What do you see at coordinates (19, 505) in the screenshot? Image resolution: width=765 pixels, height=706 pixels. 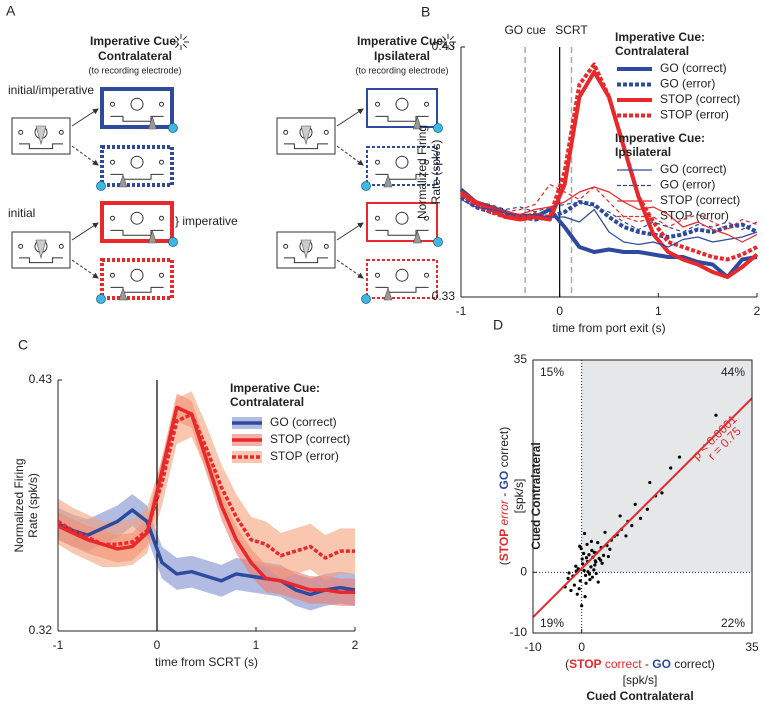 I see `y-axis-label: Normalized Firing` at bounding box center [19, 505].